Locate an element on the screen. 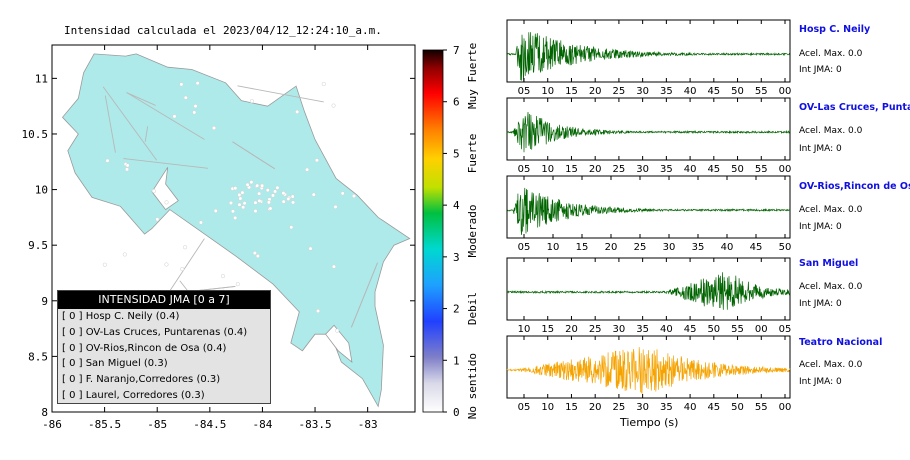  legend-row-1: [ 0 ] Hosp C. Neily (0.4) is located at coordinates (121, 316).